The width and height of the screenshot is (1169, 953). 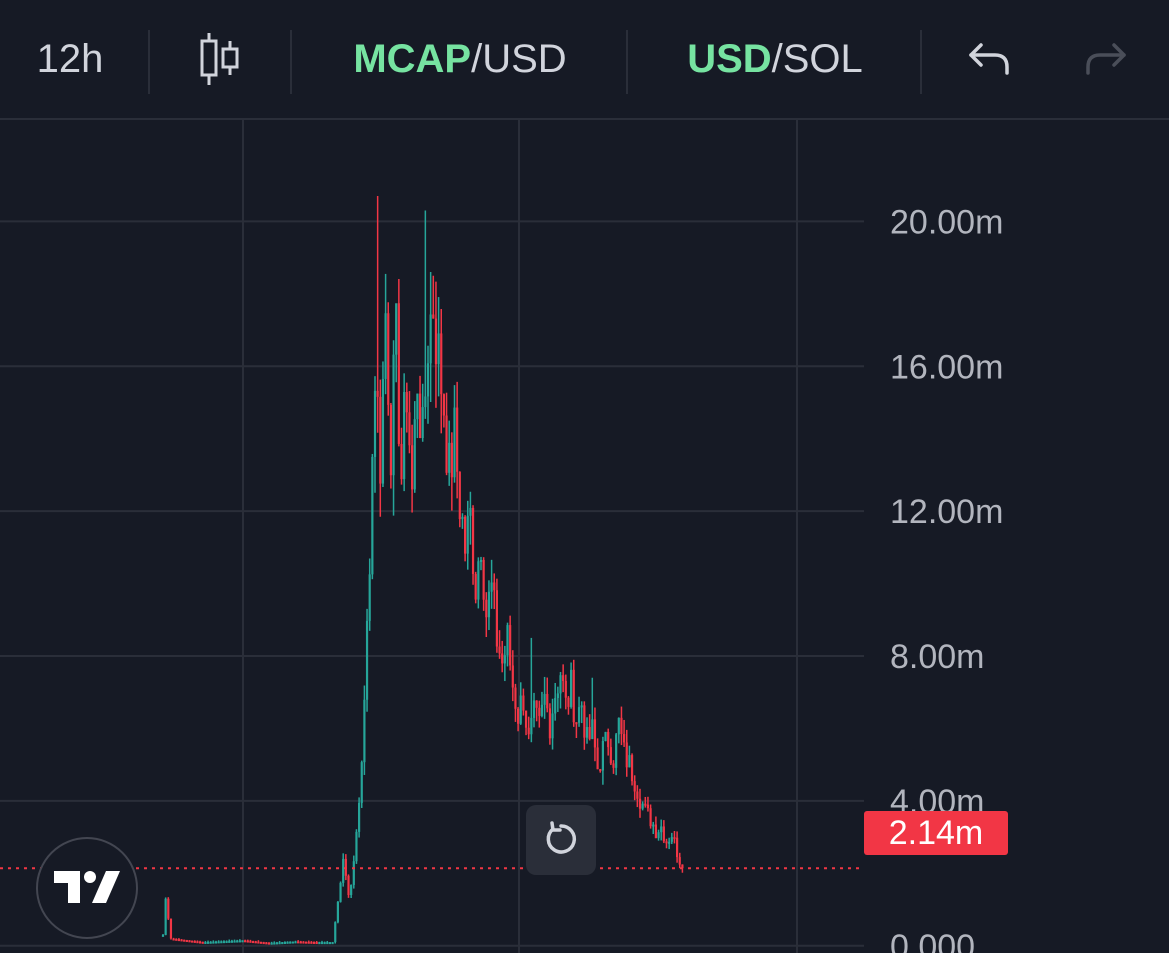 What do you see at coordinates (936, 833) in the screenshot?
I see `last-price-label: 2.14m` at bounding box center [936, 833].